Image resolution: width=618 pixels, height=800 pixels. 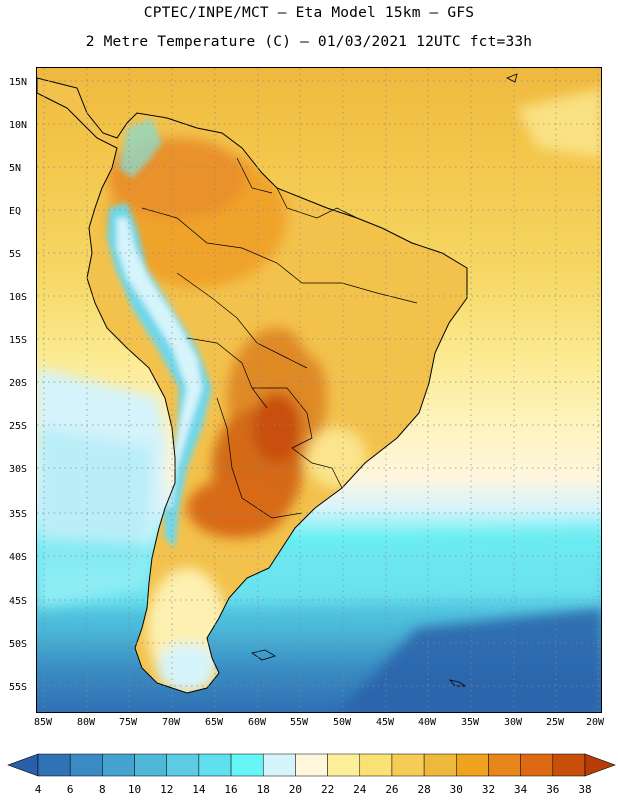 What do you see at coordinates (199, 789) in the screenshot?
I see `colorbar-tick-label: 14` at bounding box center [199, 789].